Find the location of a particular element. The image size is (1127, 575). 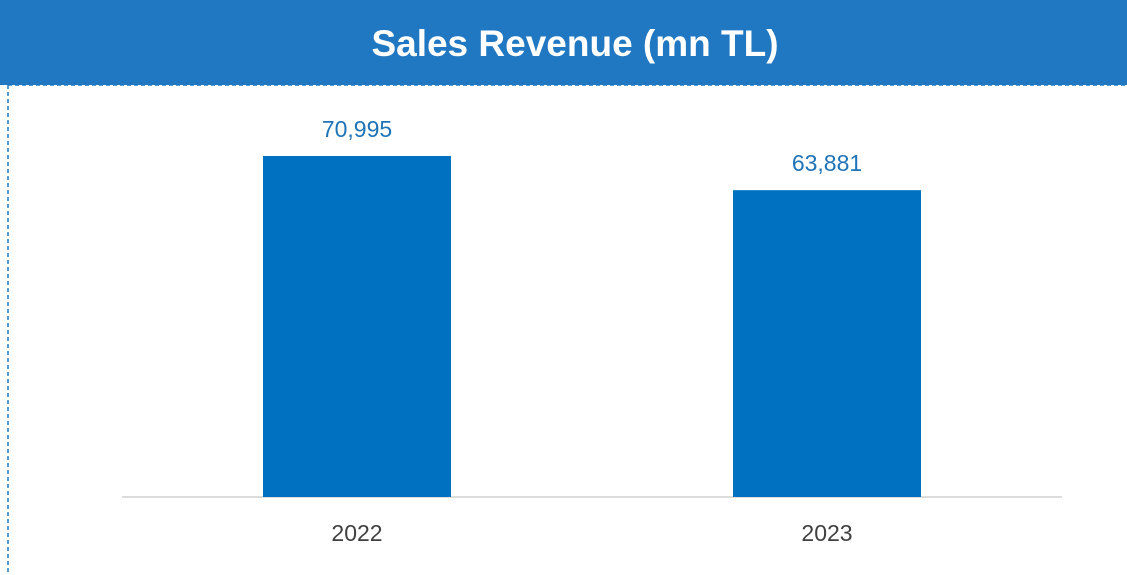

chart-title: Sales Revenue (mn TL) is located at coordinates (574, 43).